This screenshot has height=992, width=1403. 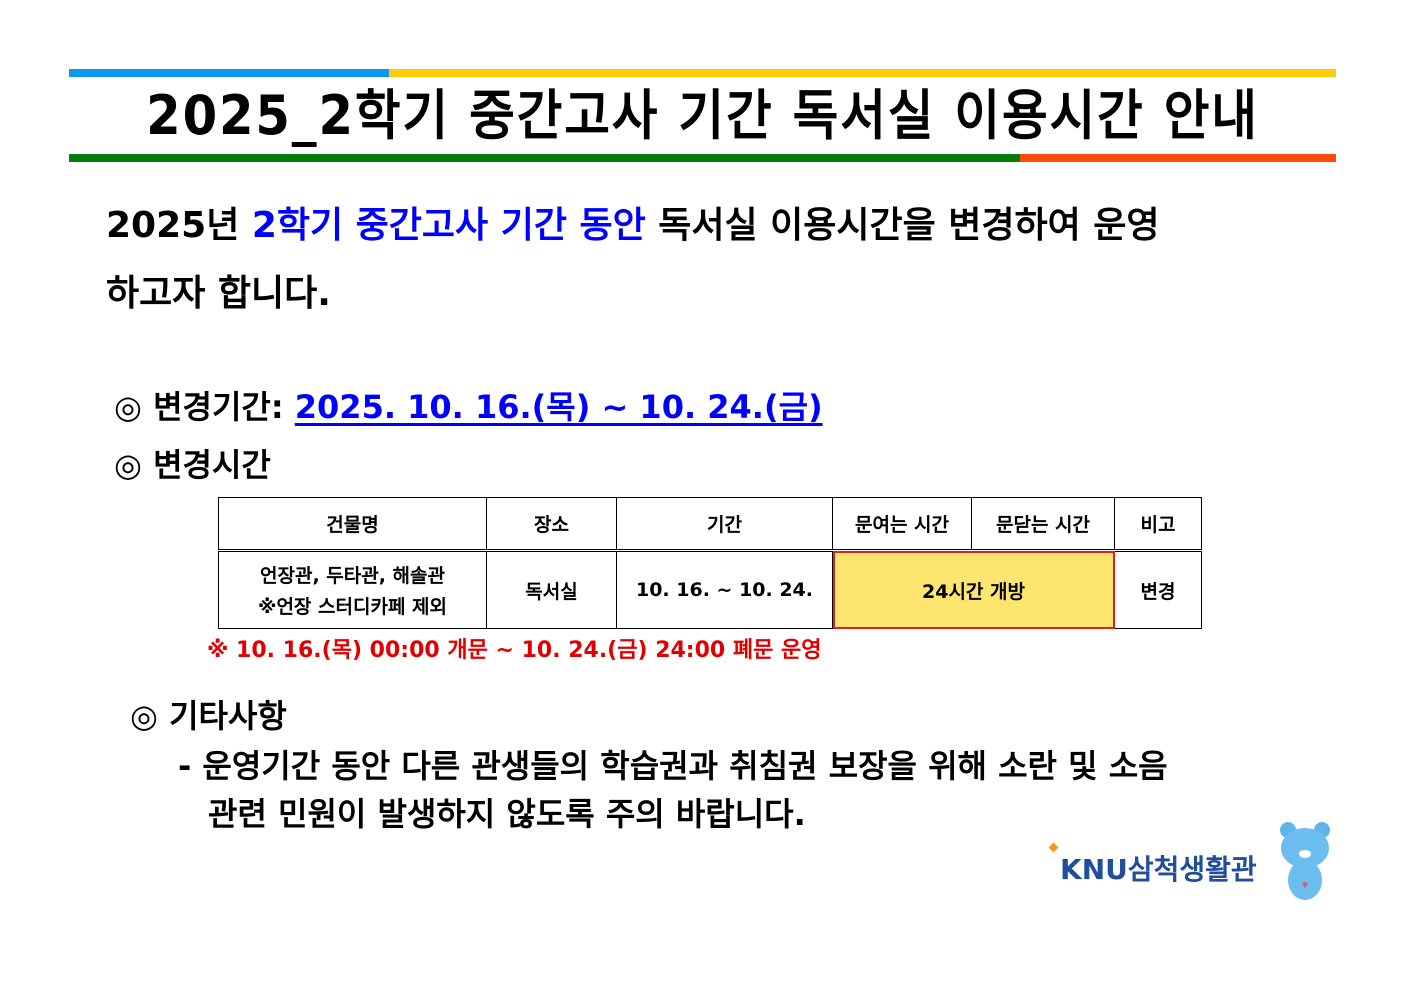 I want to click on cell-remarks: 변경, so click(x=1158, y=589).